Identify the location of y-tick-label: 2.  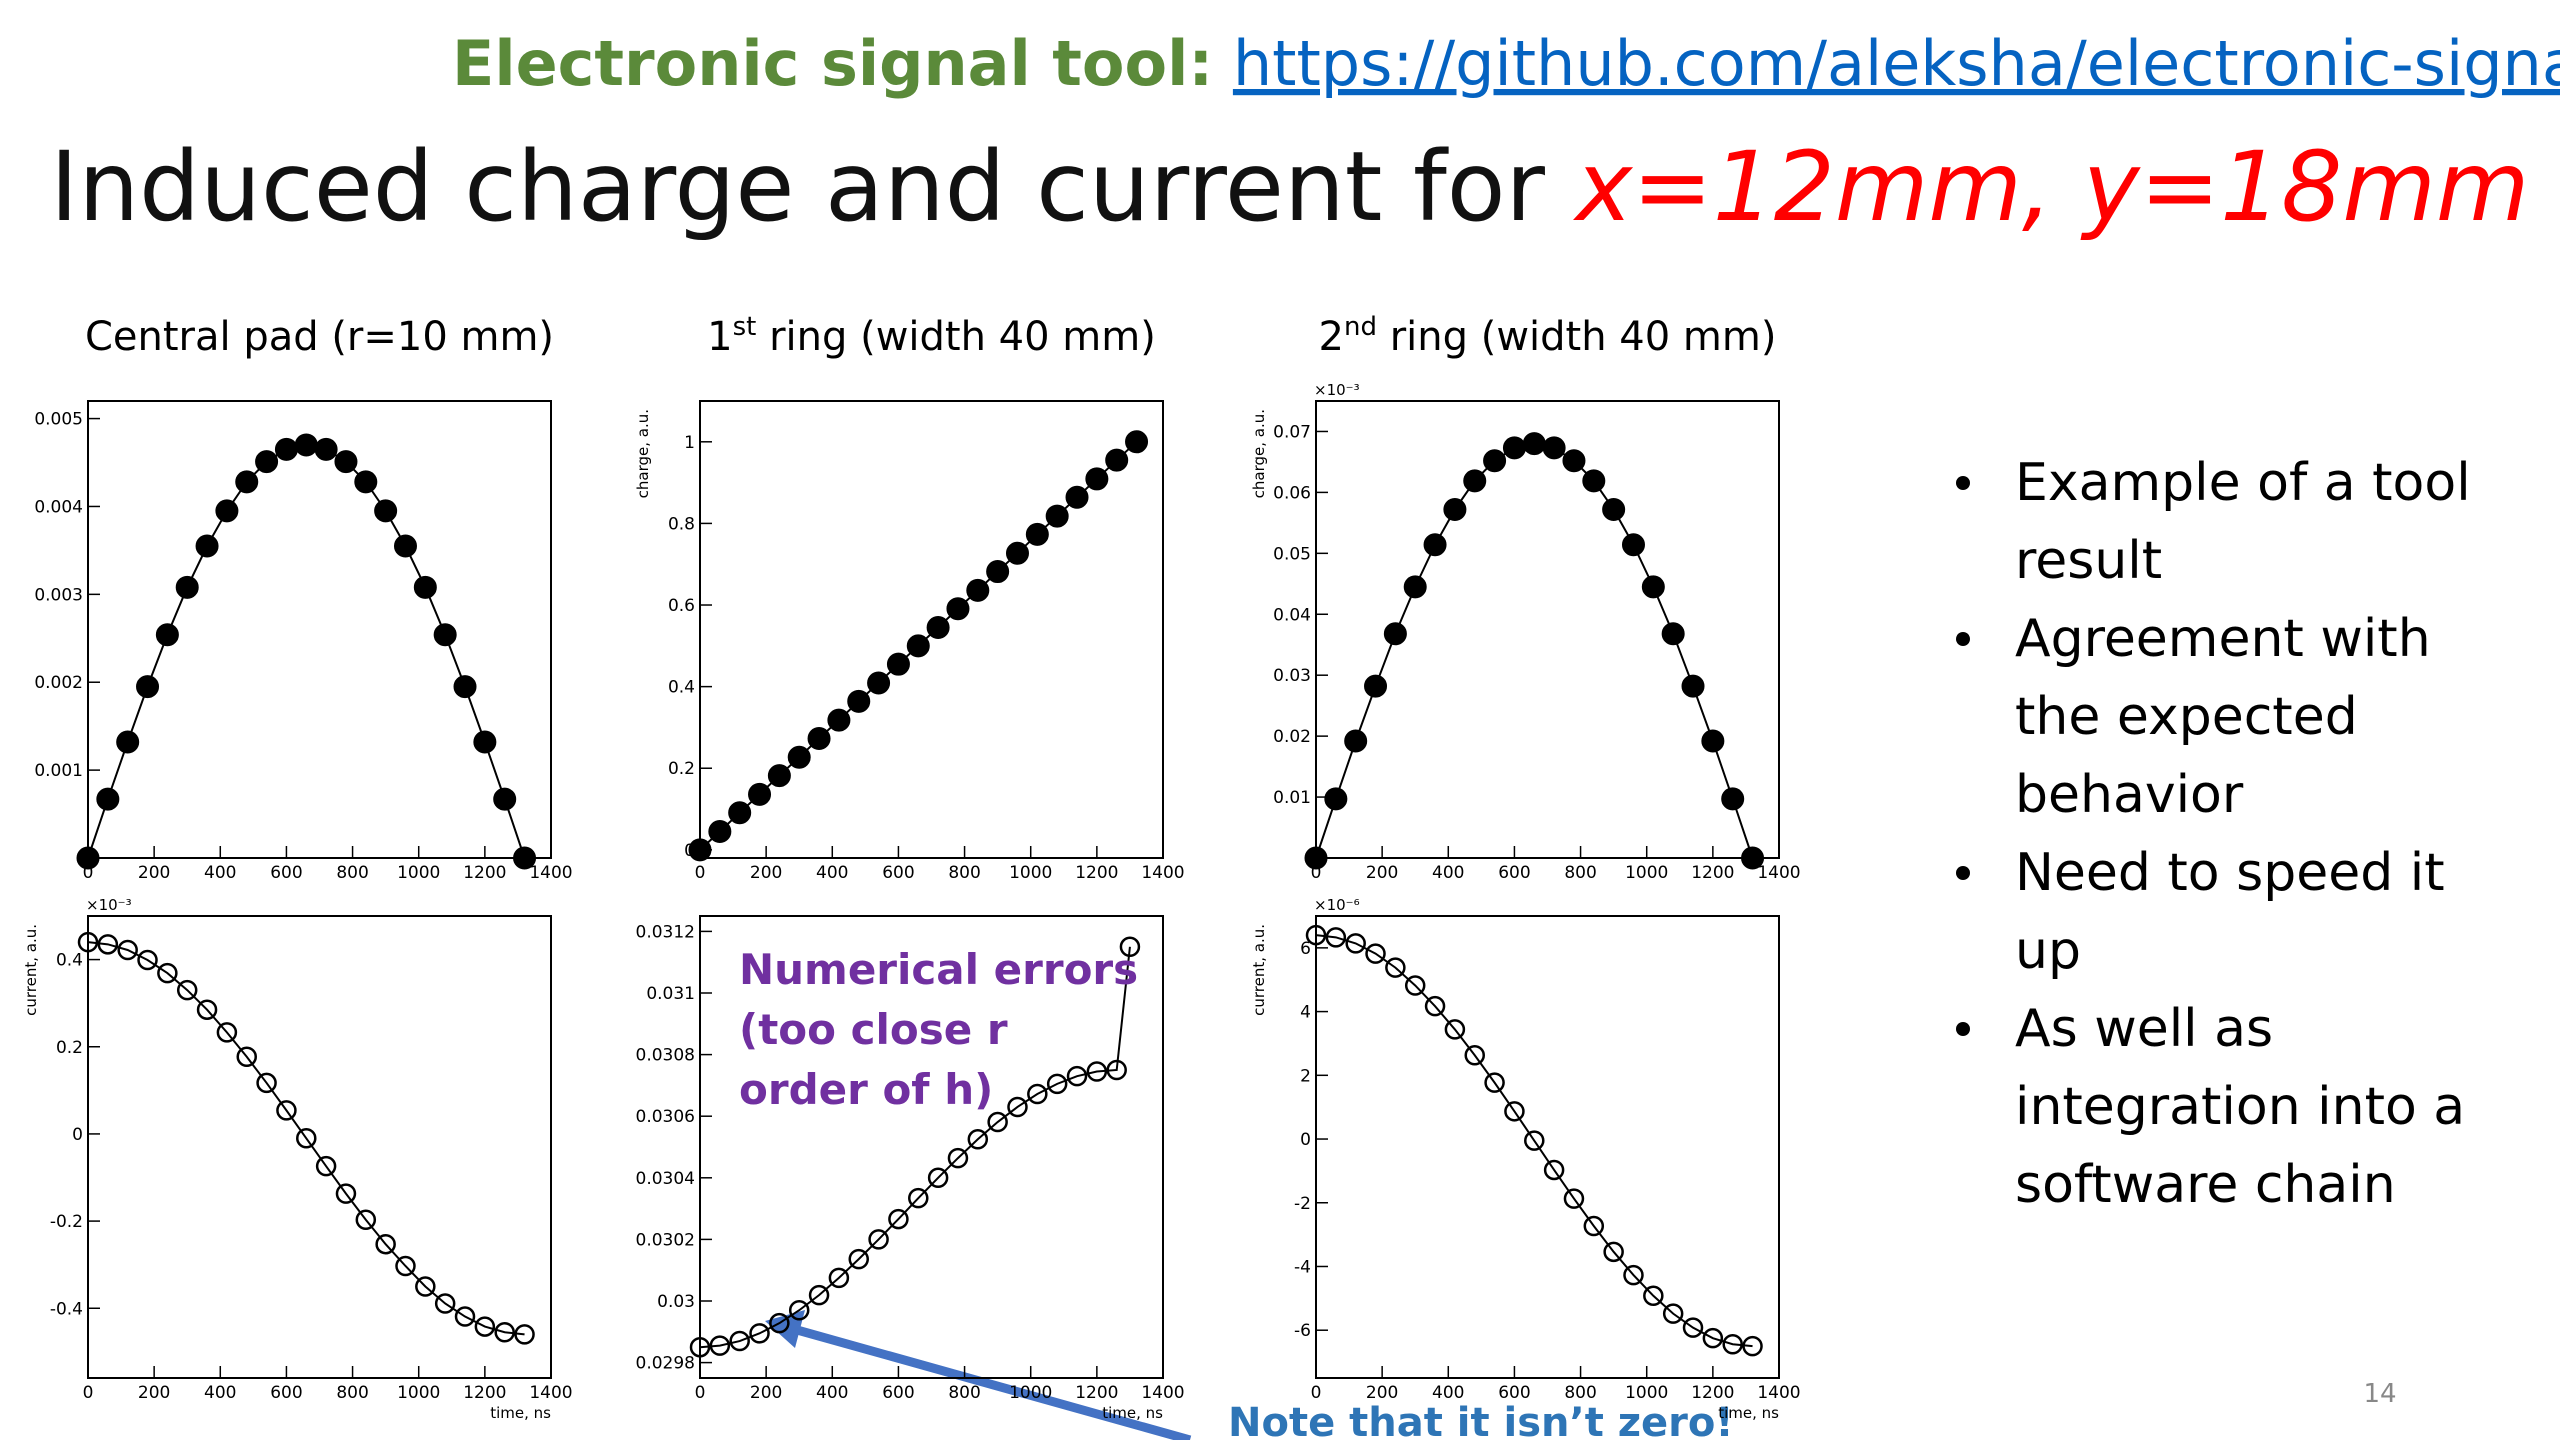
(1305, 1076).